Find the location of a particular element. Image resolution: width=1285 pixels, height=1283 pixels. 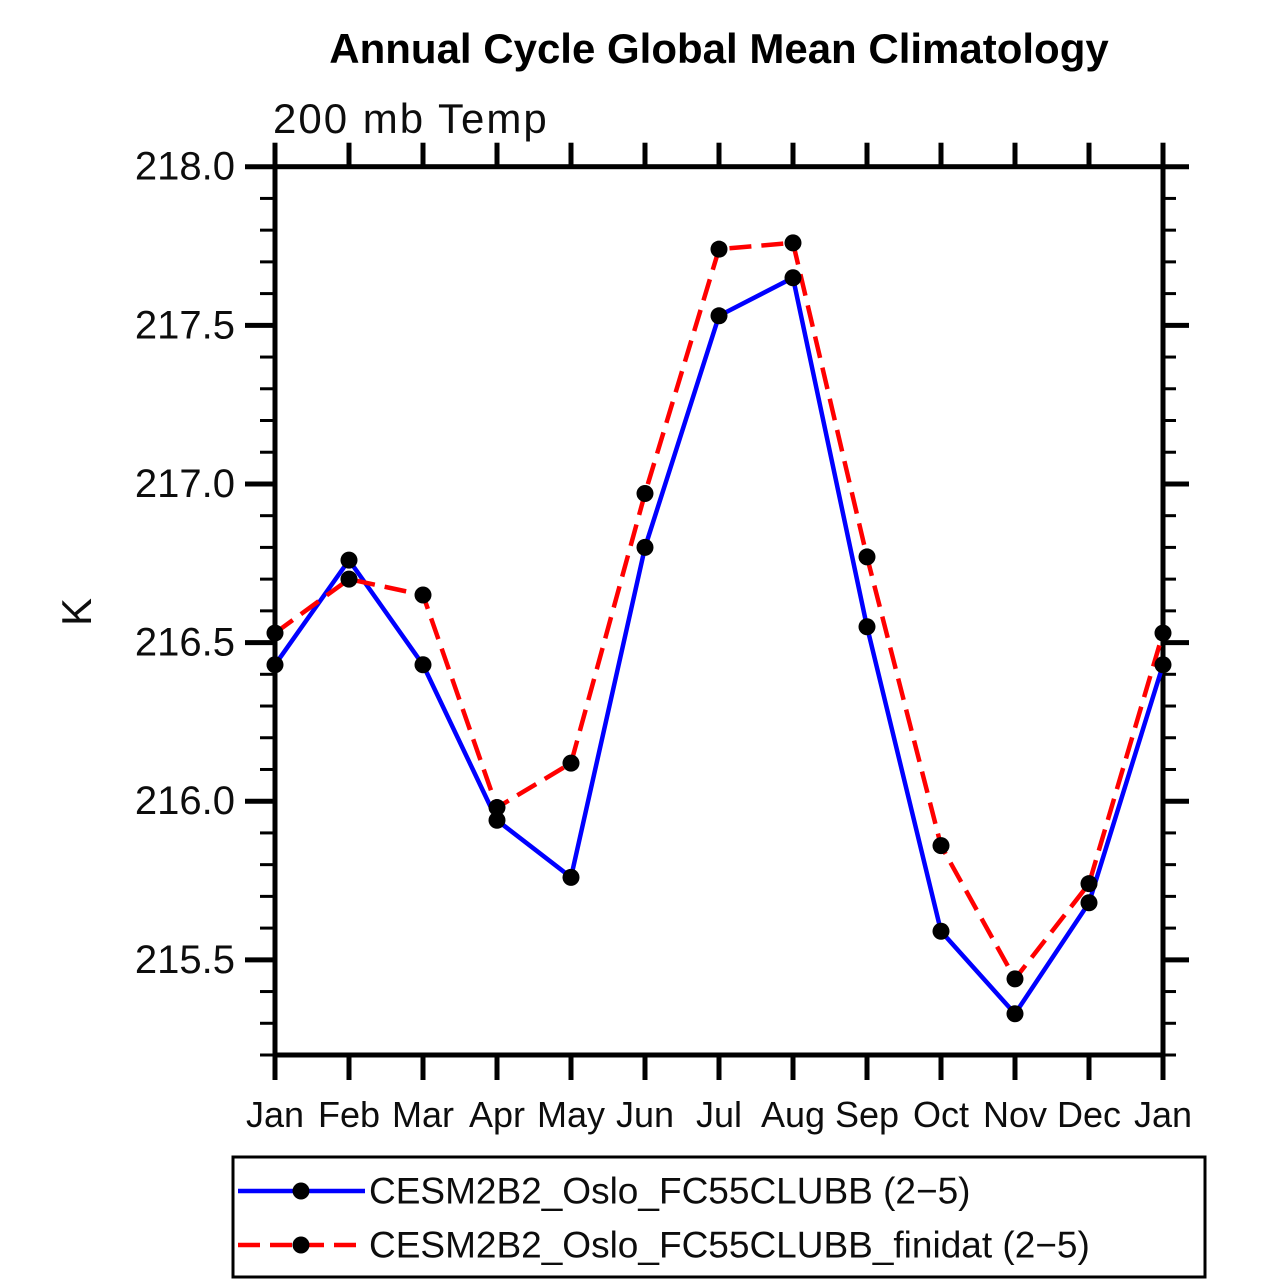

y-tick-label: 216.5 is located at coordinates (185, 643).